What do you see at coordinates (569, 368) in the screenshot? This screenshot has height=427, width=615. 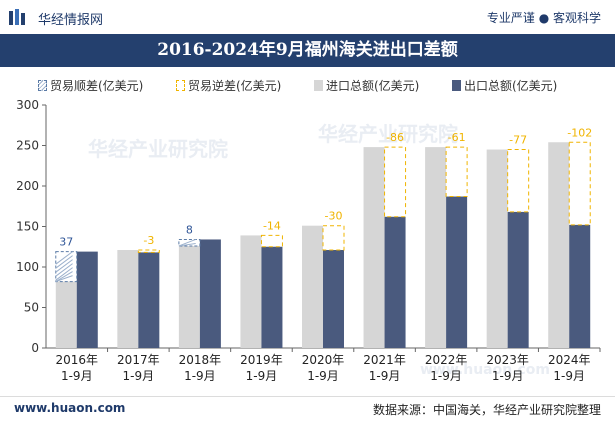 I see `x-category-label: 2024年 1-9月` at bounding box center [569, 368].